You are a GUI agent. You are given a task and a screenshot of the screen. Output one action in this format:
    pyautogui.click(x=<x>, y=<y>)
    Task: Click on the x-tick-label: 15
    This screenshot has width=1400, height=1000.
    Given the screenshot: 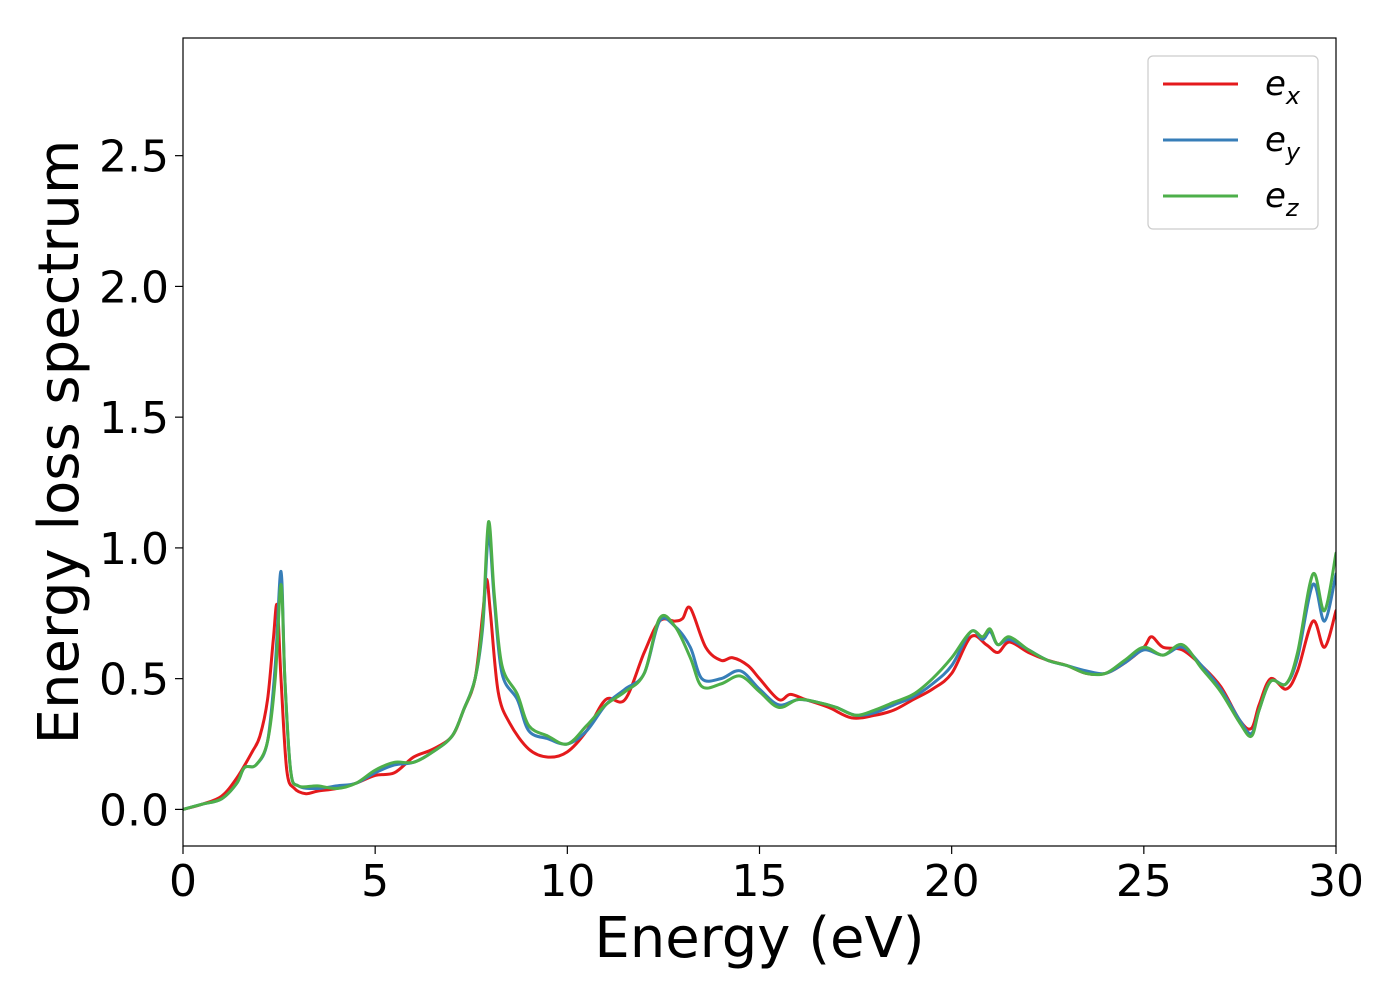 What is the action you would take?
    pyautogui.click(x=760, y=881)
    